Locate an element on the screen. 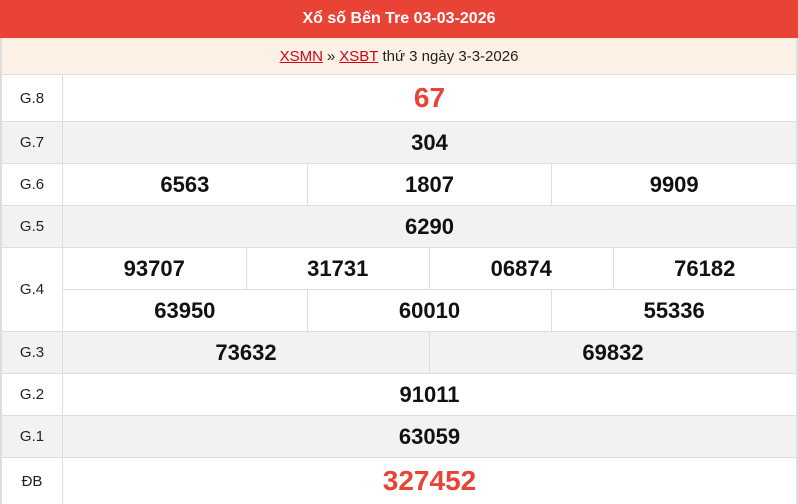 The image size is (798, 504). prize-row: G.3 73632 69832 is located at coordinates (399, 352).